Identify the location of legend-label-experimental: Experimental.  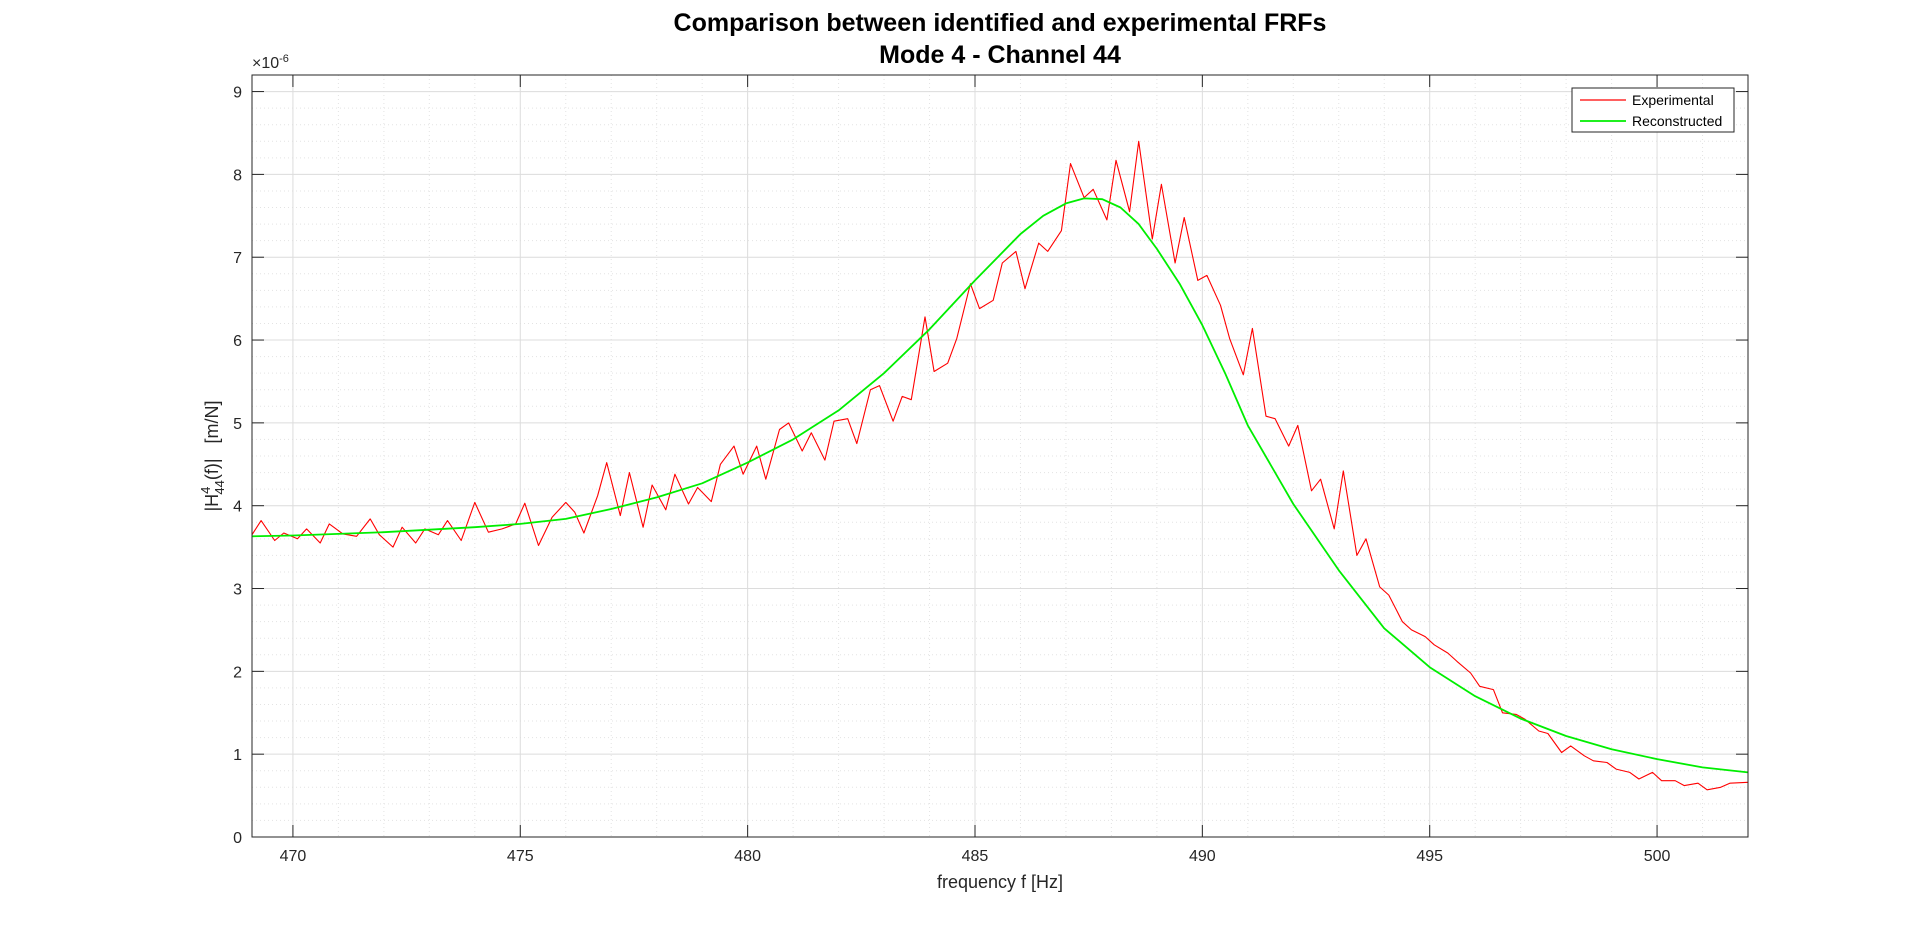
(1673, 100).